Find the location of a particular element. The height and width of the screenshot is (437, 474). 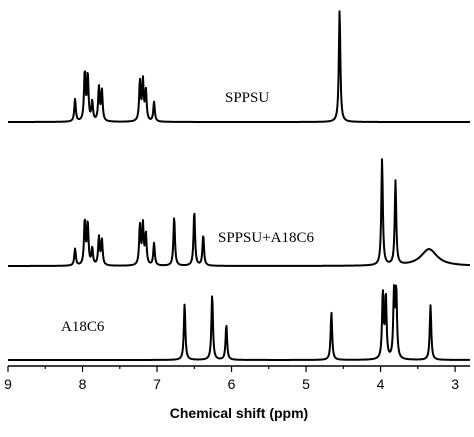

x-axis-ticks: 9 8 7 6 5 4 3 is located at coordinates (231, 379).